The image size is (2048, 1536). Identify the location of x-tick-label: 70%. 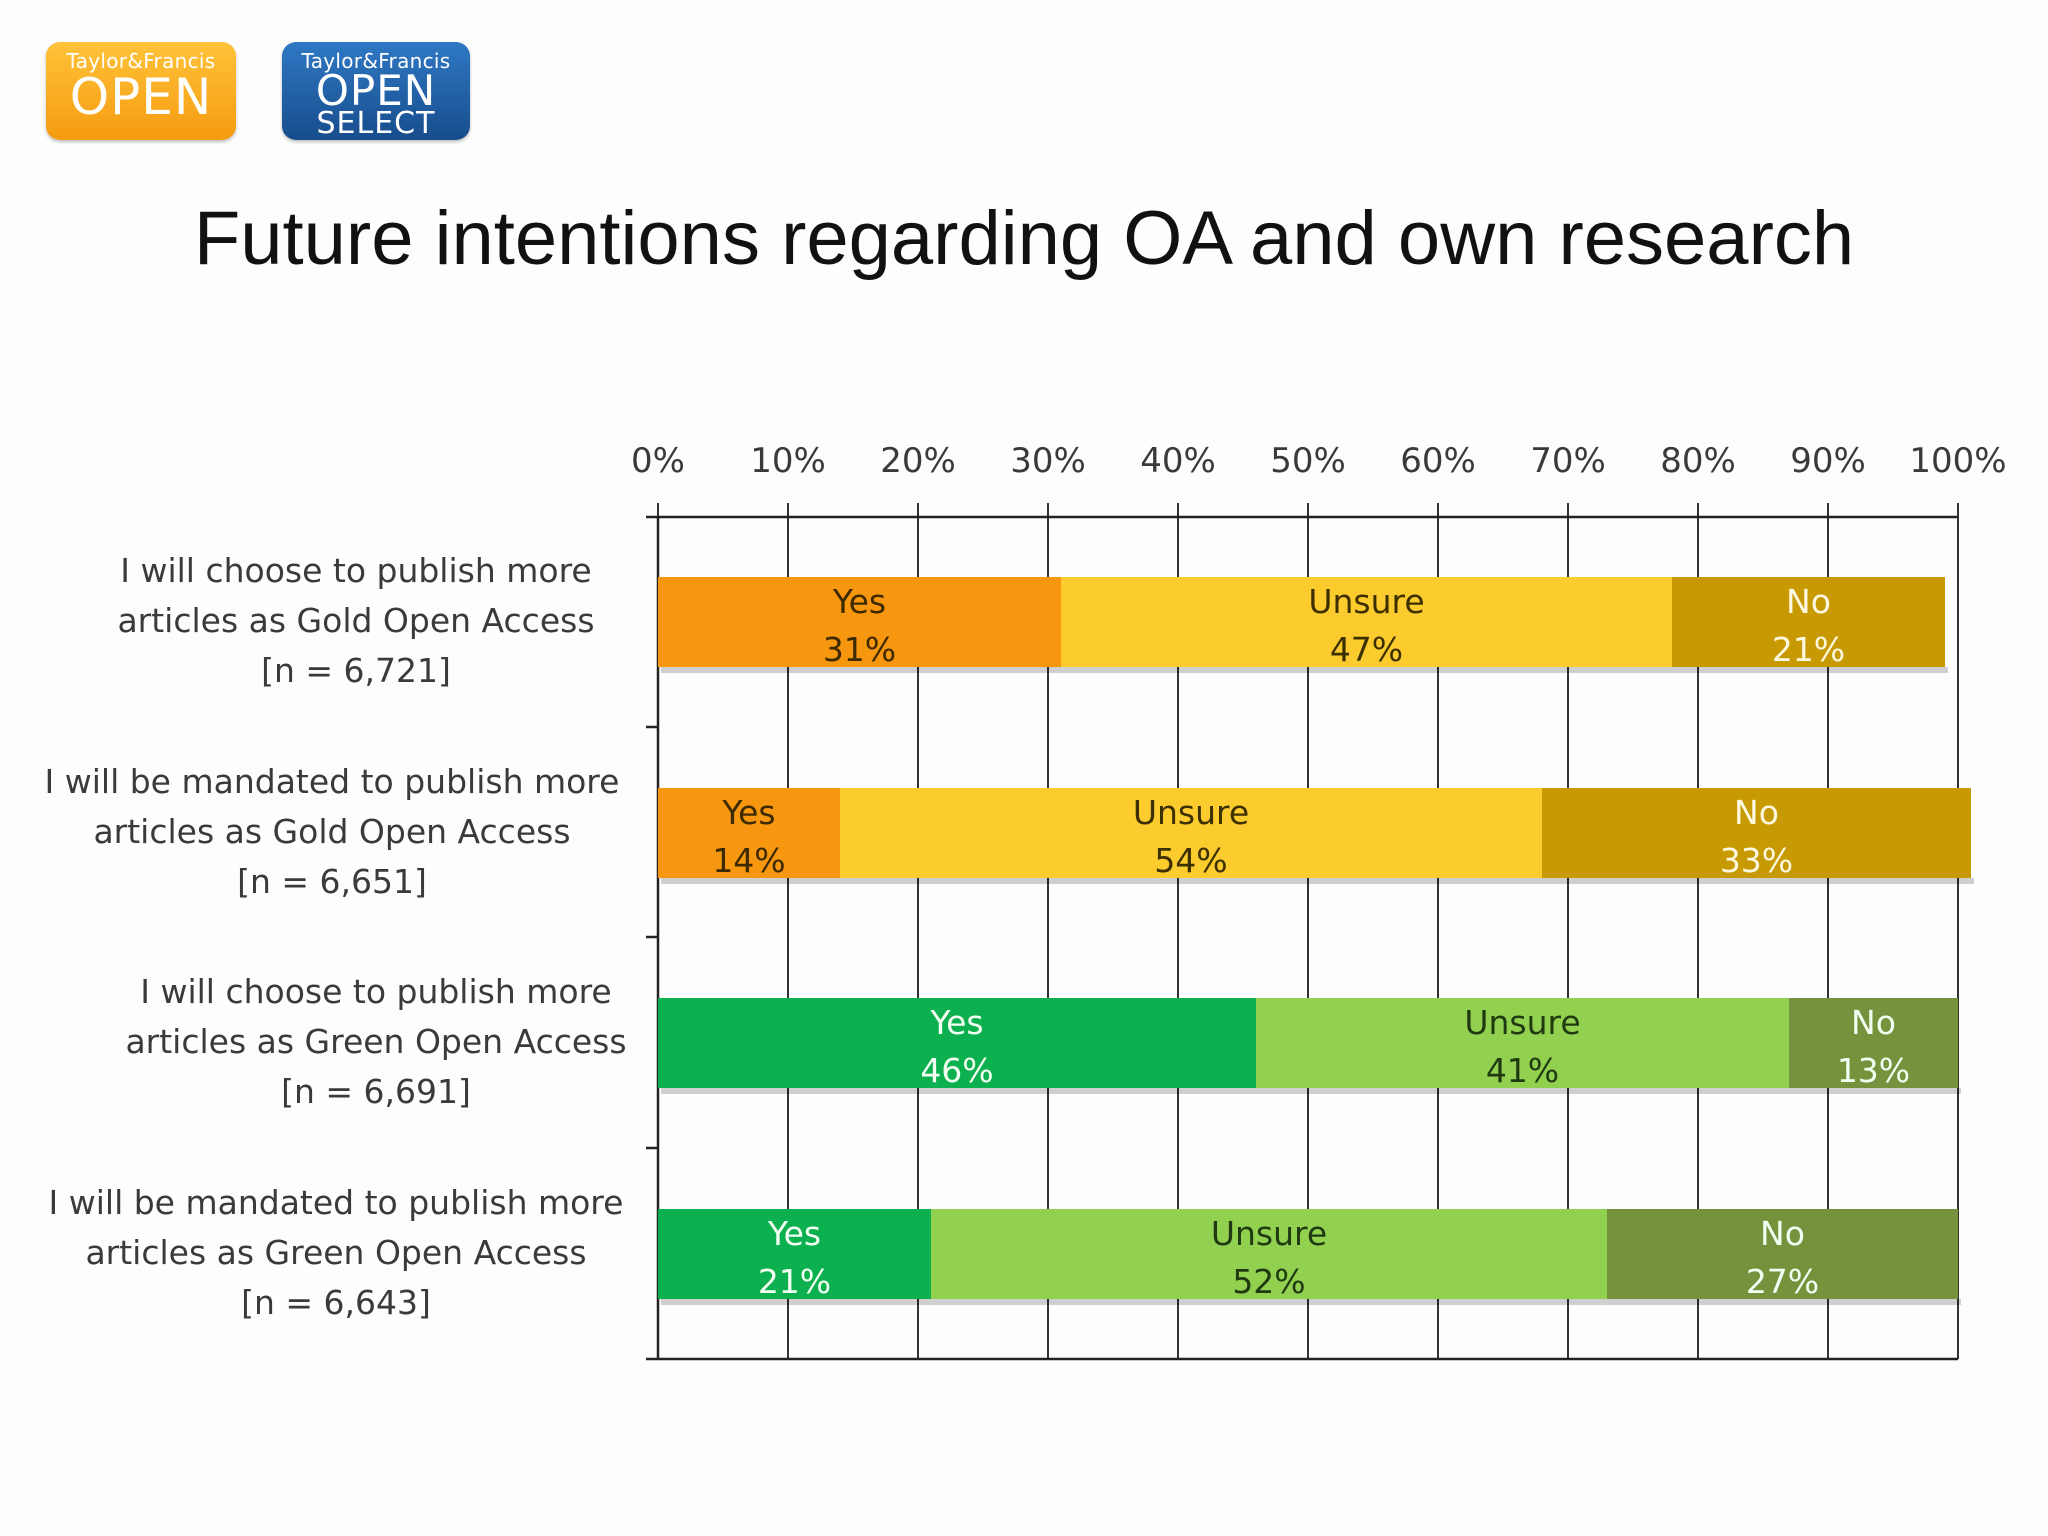
(1568, 461).